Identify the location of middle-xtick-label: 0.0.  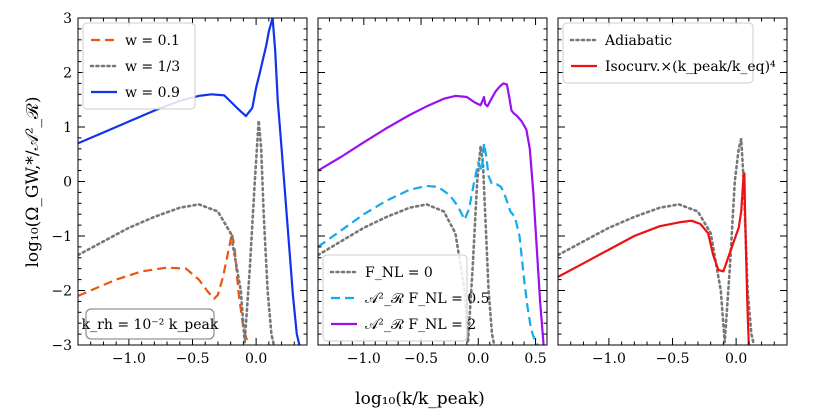
(478, 359).